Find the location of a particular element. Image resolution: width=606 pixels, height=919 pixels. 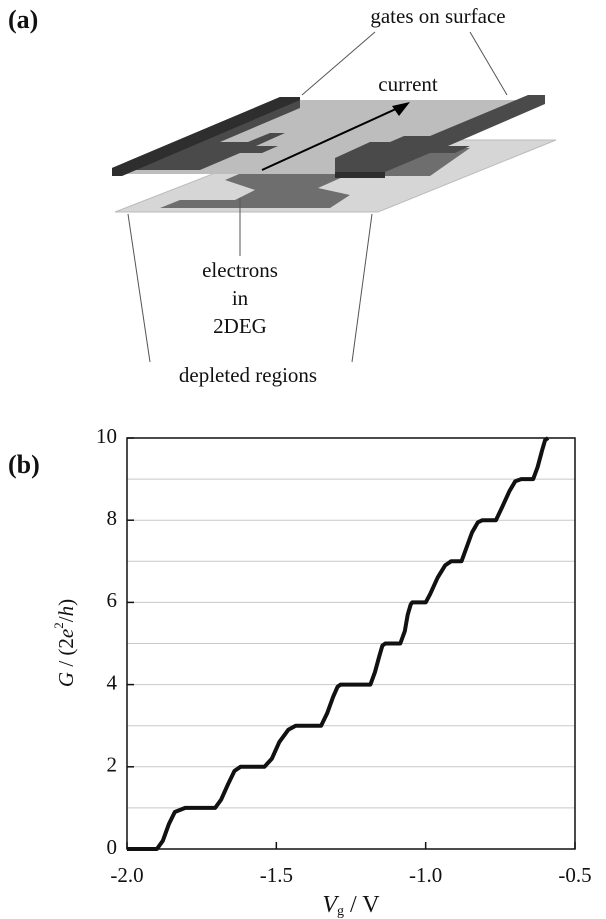

y-tick-label: 4 is located at coordinates (112, 682).